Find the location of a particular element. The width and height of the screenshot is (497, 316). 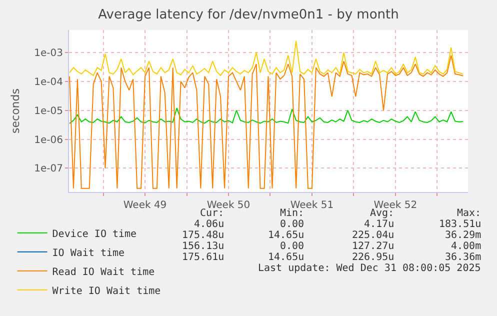

y-tick-label: 1e-06 is located at coordinates (48, 140).